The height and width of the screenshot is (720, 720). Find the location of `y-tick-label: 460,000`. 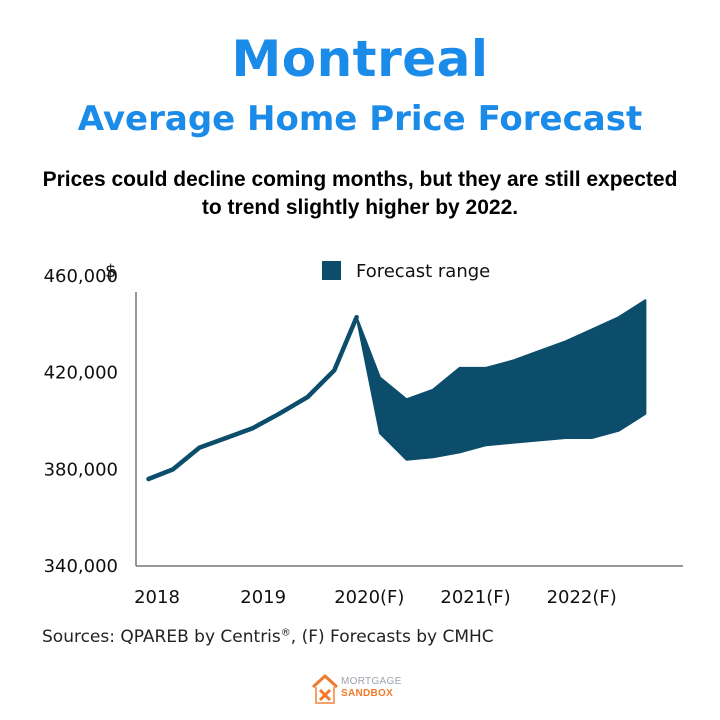

y-tick-label: 460,000 is located at coordinates (81, 276).